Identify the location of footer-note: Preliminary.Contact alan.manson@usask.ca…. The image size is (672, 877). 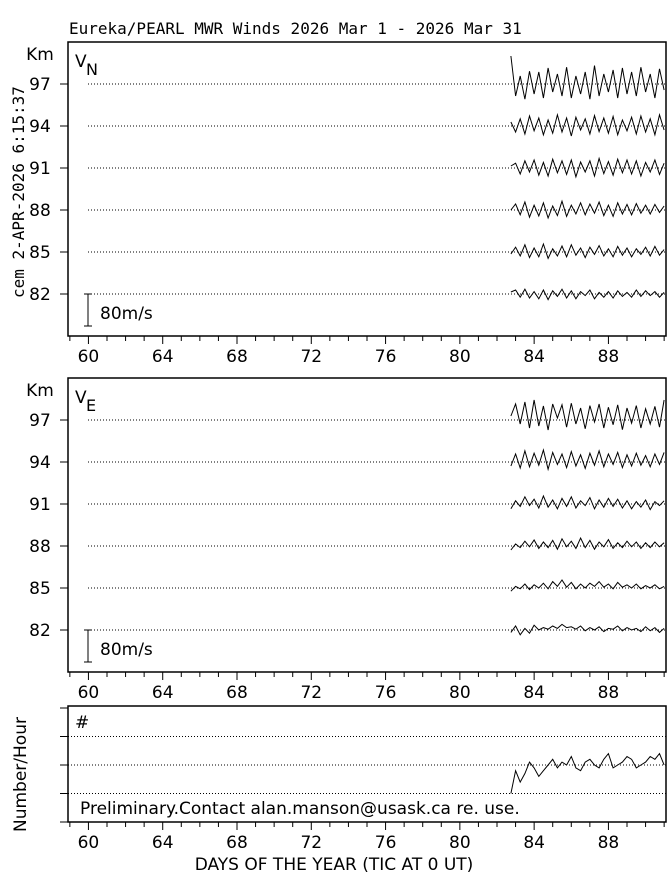
(300, 809).